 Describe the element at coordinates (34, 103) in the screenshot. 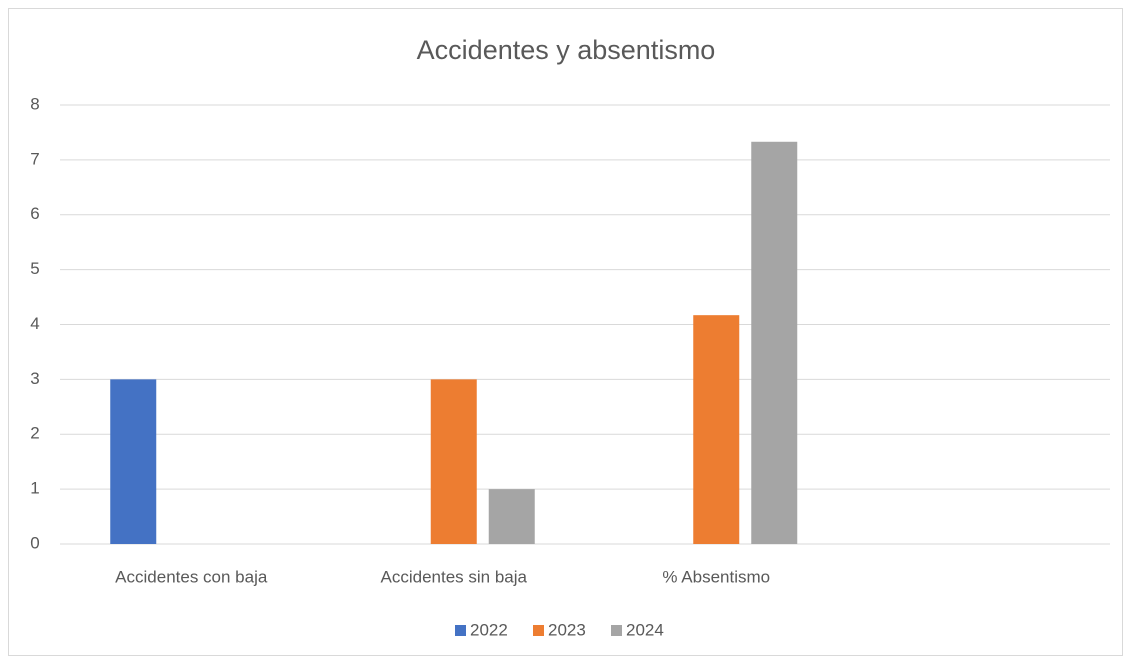

I see `y-tick-label: 8` at that location.